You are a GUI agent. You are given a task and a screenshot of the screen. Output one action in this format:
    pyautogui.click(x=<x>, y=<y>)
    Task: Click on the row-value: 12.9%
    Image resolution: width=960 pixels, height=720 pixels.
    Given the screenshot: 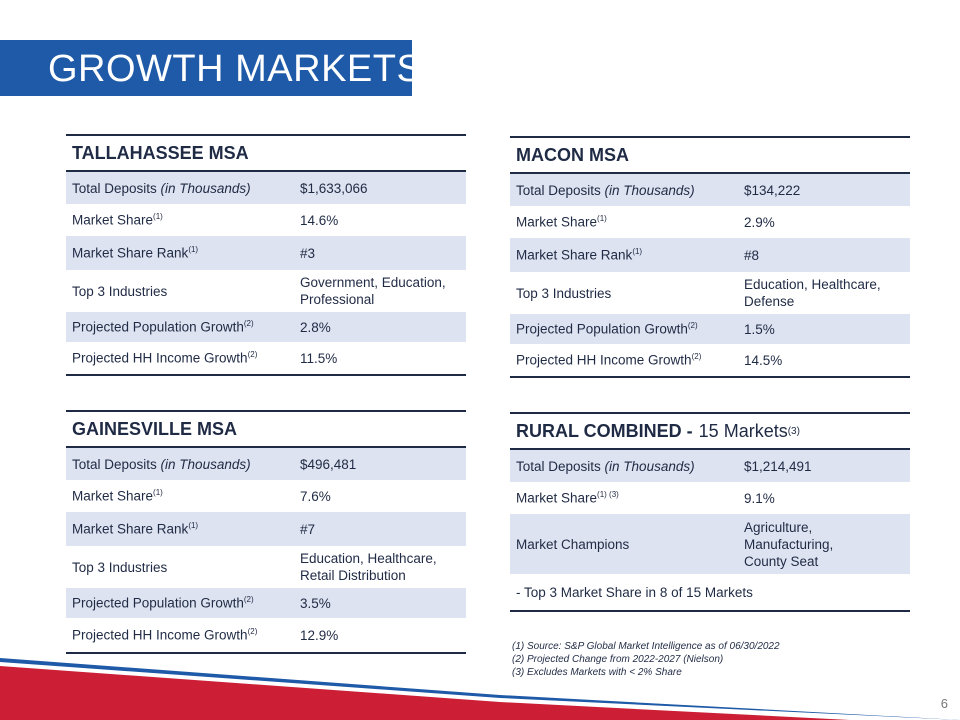 What is the action you would take?
    pyautogui.click(x=319, y=635)
    